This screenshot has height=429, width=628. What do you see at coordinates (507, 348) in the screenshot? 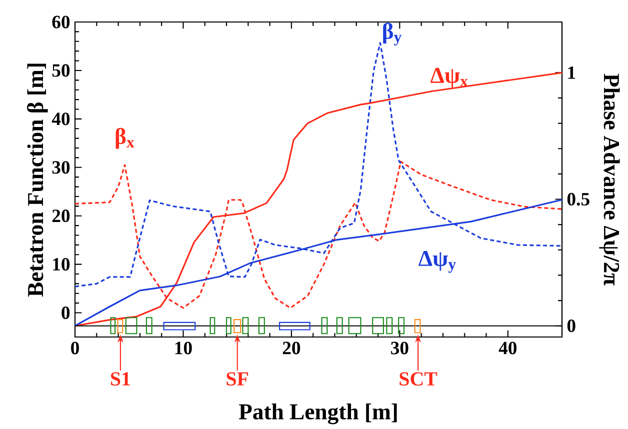
I see `x-tick-label: 40` at bounding box center [507, 348].